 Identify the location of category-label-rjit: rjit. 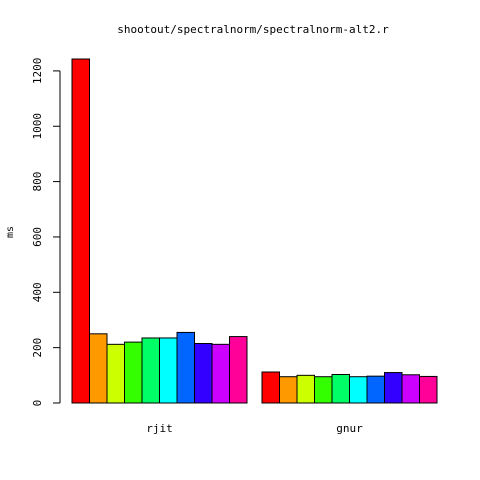
(159, 428).